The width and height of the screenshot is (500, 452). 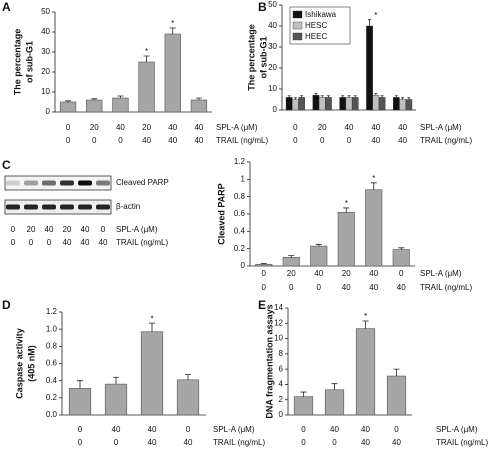 What do you see at coordinates (243, 178) in the screenshot?
I see `y-tick-label: 1` at bounding box center [243, 178].